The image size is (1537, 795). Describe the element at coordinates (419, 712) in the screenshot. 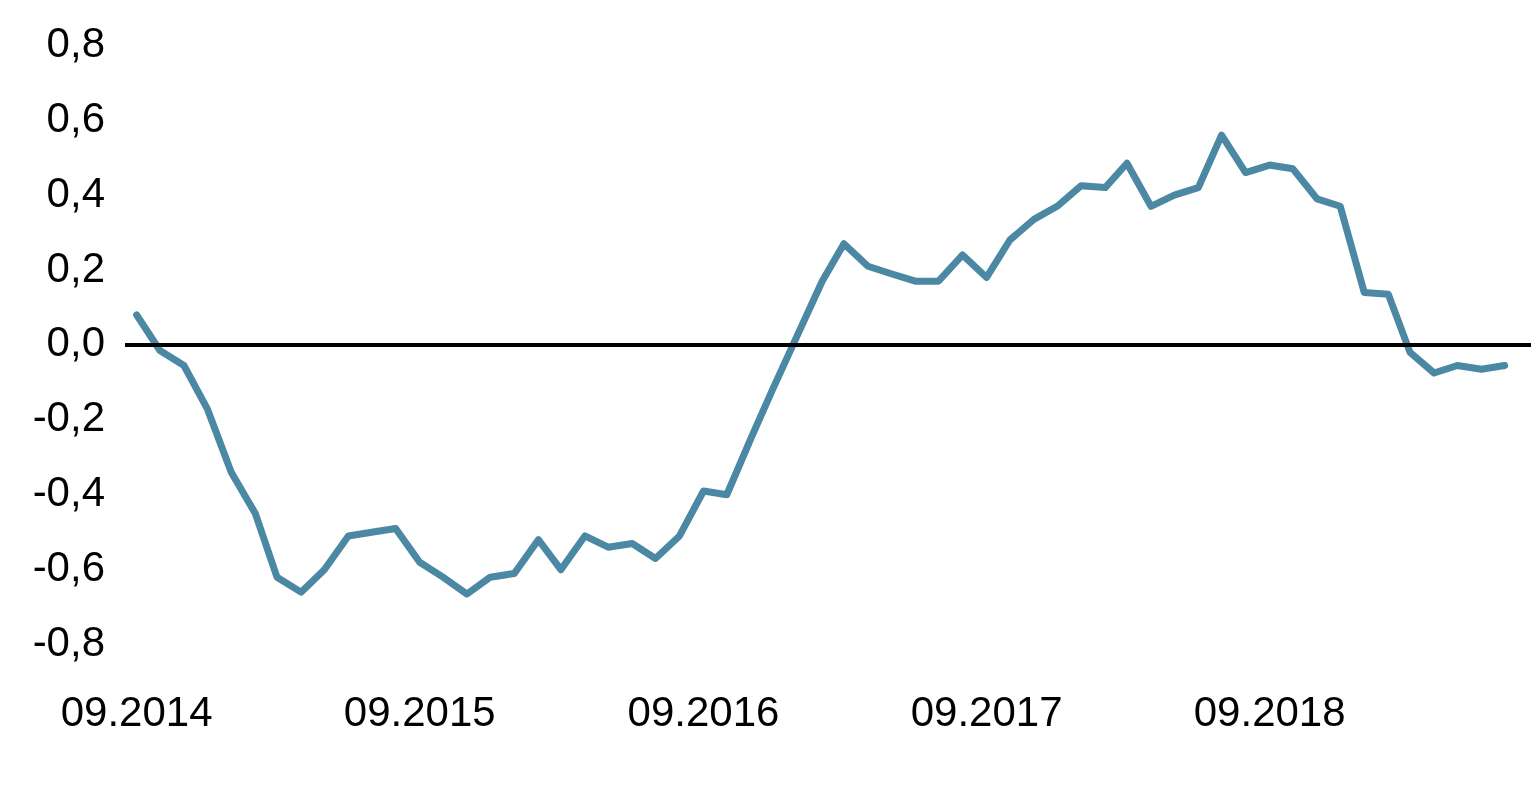

I see `x-tick-label: 09.2015` at that location.